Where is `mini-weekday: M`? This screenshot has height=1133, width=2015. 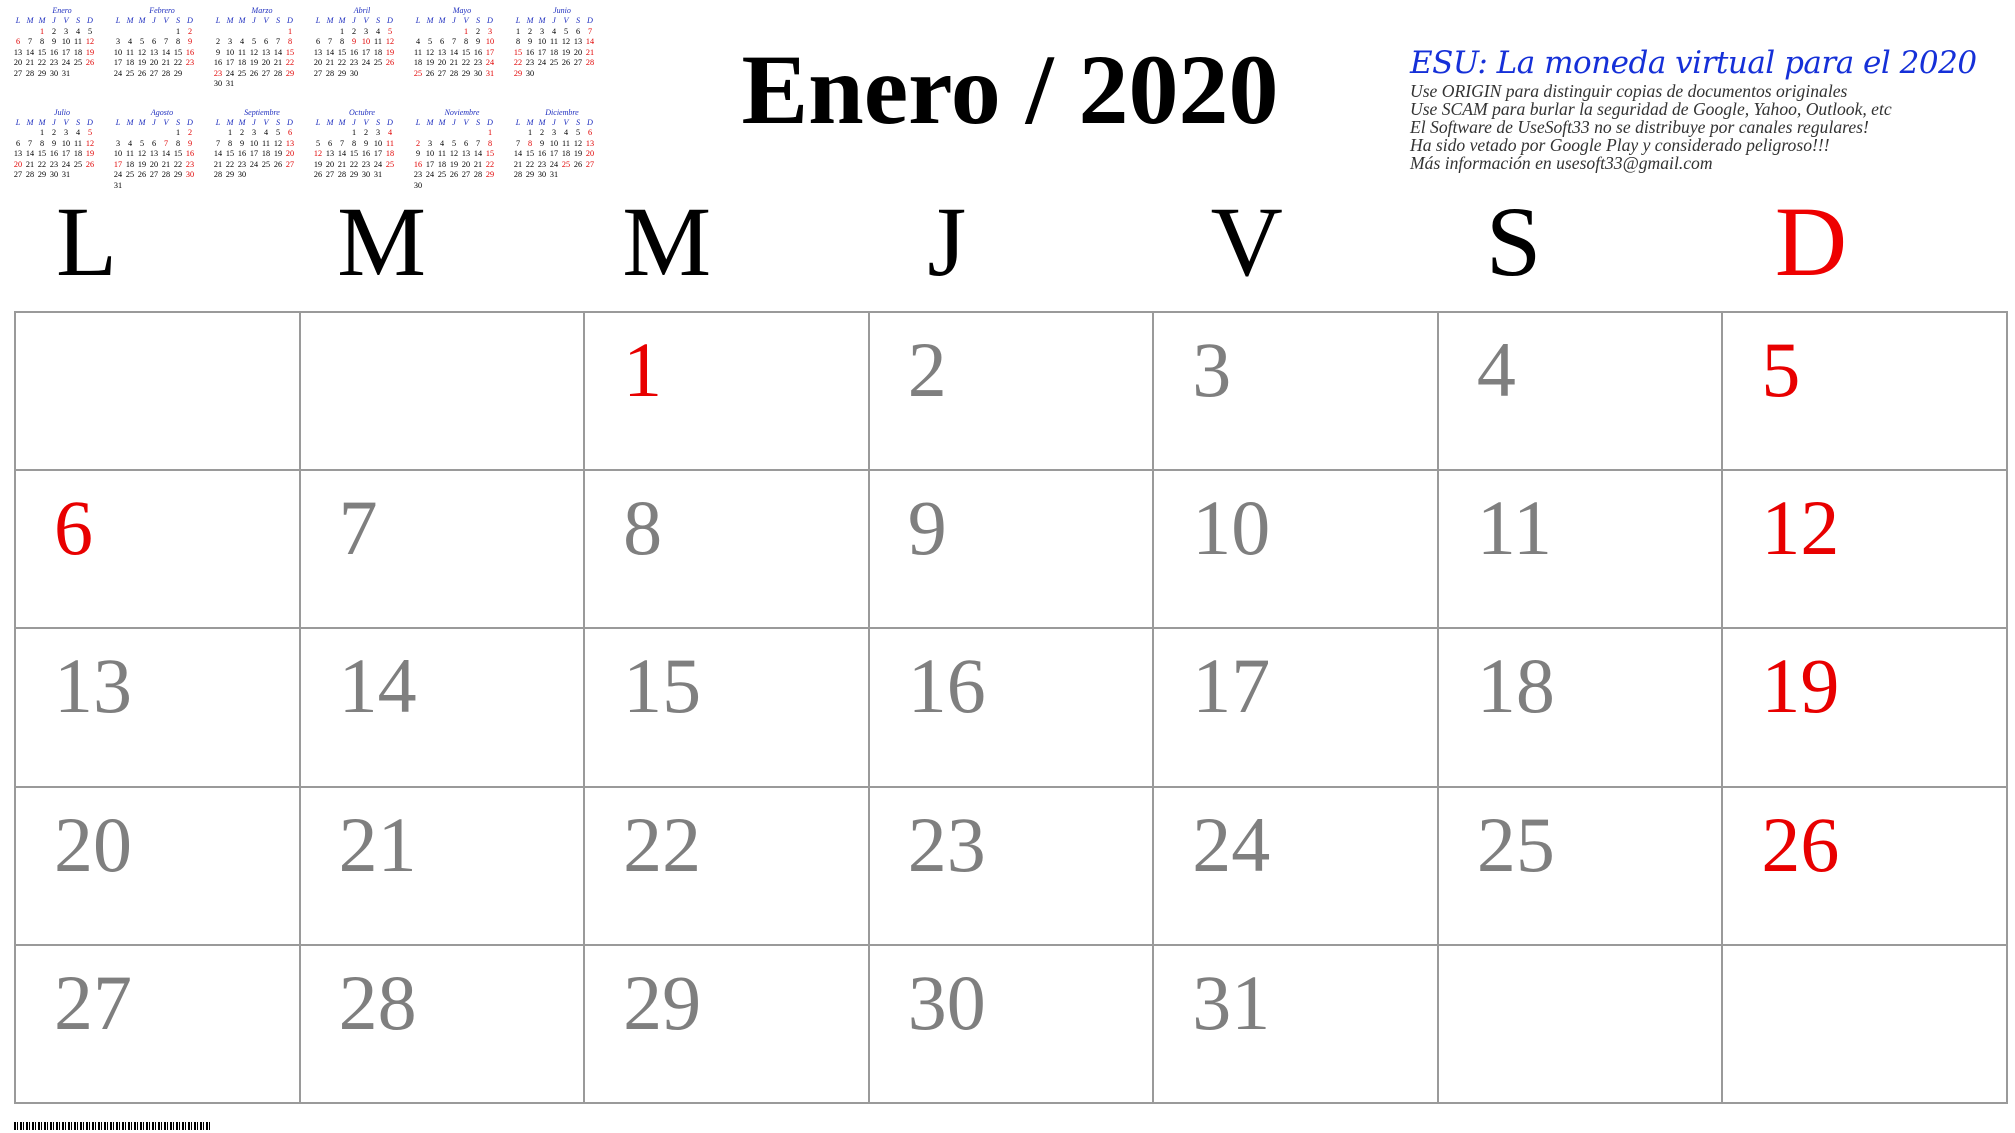
mini-weekday: M is located at coordinates (442, 122).